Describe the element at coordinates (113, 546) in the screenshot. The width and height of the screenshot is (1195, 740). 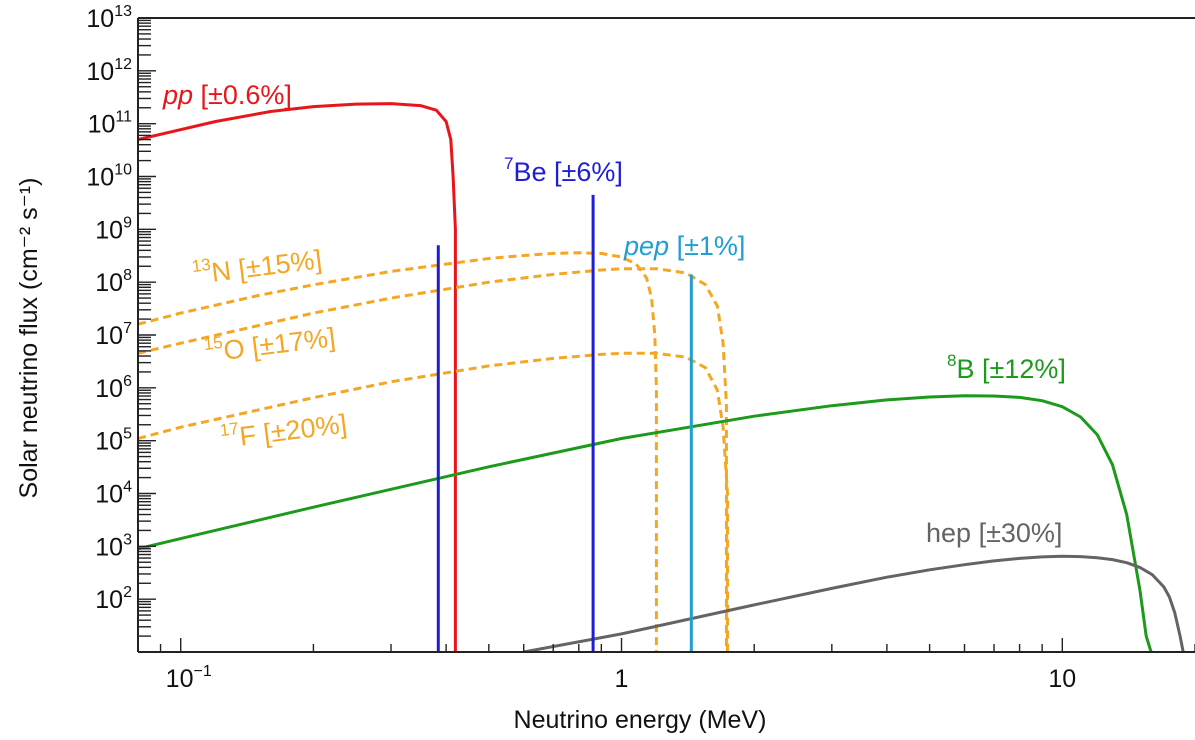
I see `y-tick-label: 10³` at that location.